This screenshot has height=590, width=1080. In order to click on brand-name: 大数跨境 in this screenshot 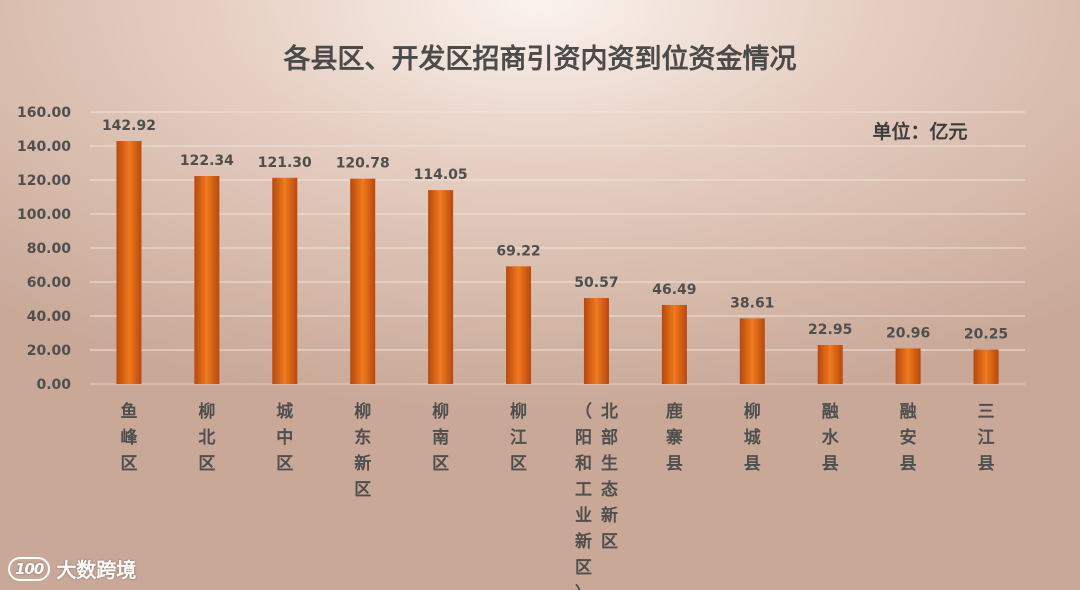, I will do `click(96, 570)`.